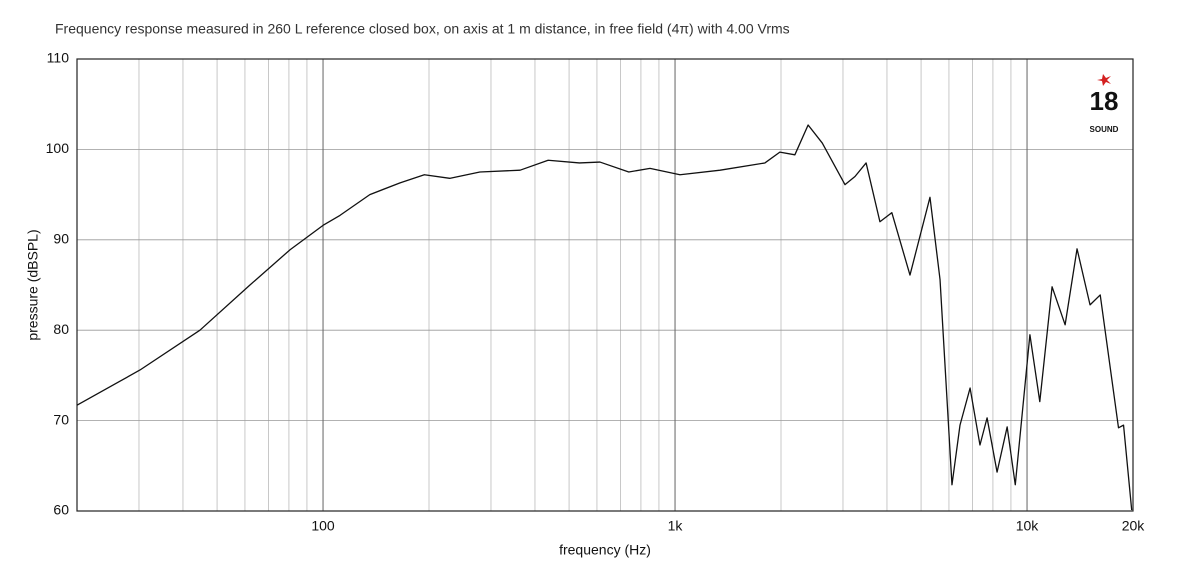 The image size is (1200, 568). I want to click on y-tick-label: 70, so click(61, 419).